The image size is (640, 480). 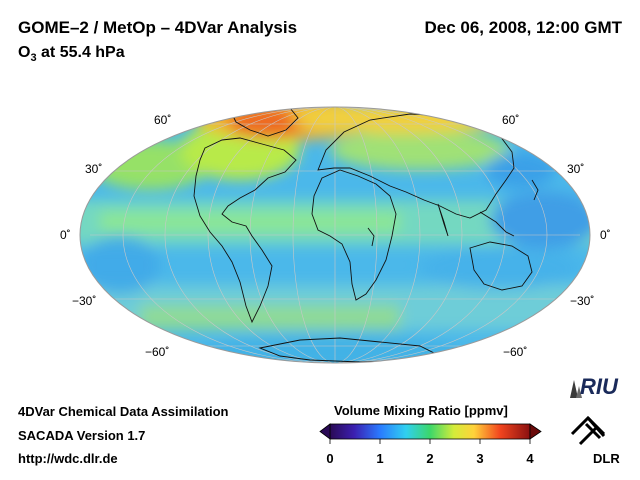 What do you see at coordinates (606, 458) in the screenshot?
I see `dlr-logo-text: DLR` at bounding box center [606, 458].